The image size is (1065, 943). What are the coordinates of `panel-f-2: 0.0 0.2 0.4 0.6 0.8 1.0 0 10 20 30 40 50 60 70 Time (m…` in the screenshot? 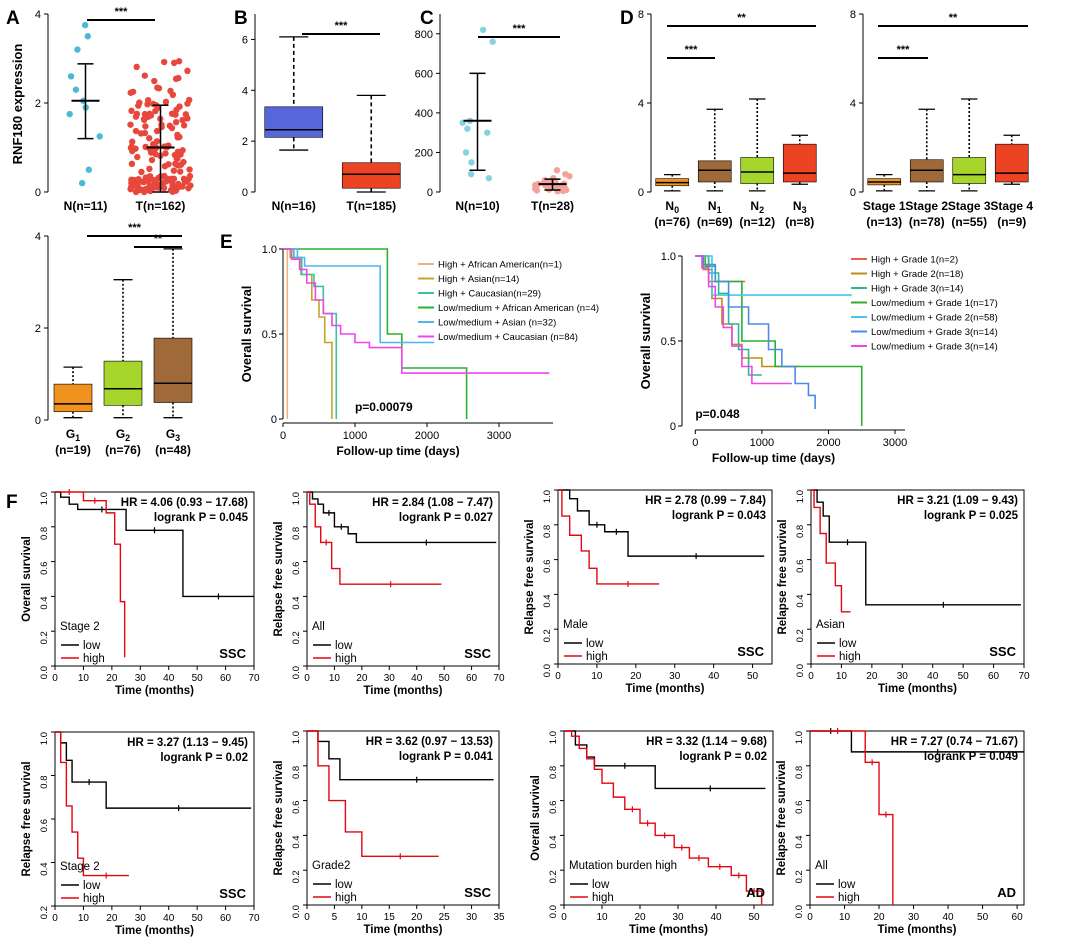 It's located at (389, 594).